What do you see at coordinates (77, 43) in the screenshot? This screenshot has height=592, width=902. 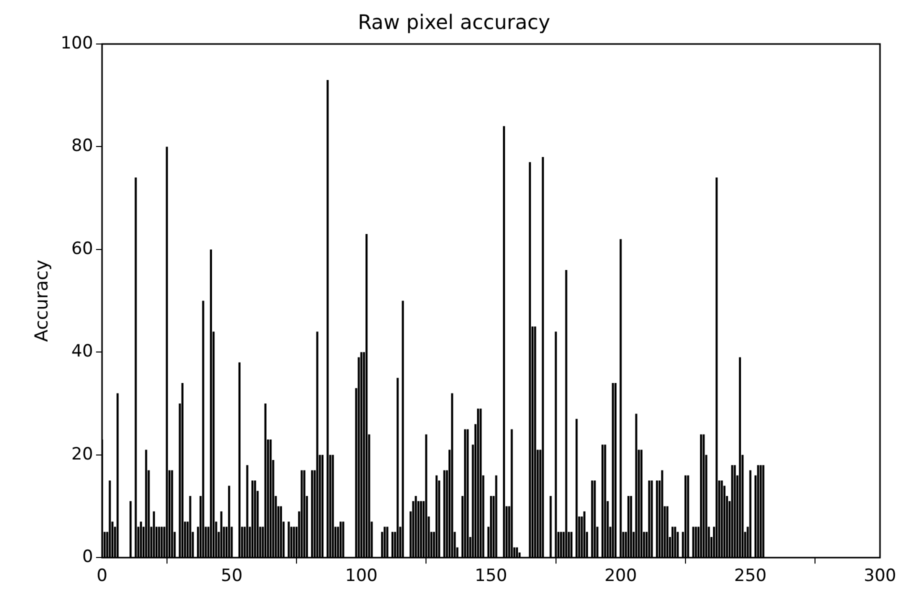 I see `y-tick-label: 100` at bounding box center [77, 43].